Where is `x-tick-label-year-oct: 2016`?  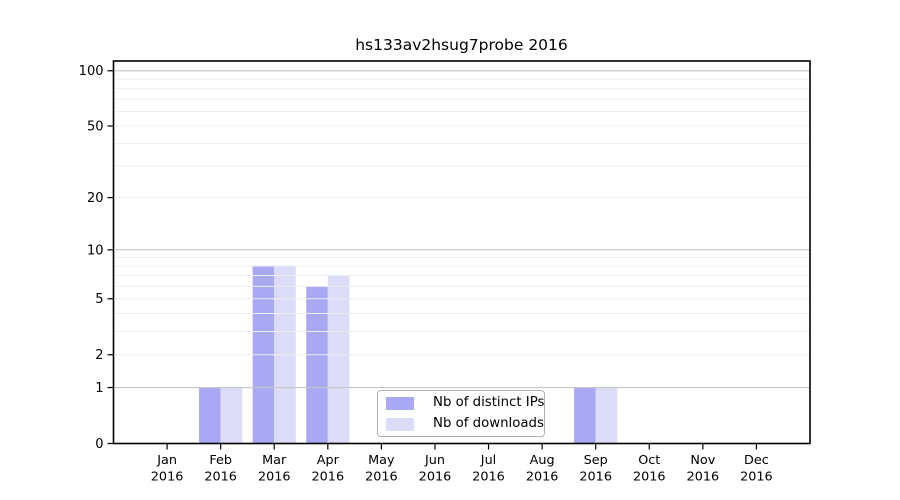
x-tick-label-year-oct: 2016 is located at coordinates (649, 477).